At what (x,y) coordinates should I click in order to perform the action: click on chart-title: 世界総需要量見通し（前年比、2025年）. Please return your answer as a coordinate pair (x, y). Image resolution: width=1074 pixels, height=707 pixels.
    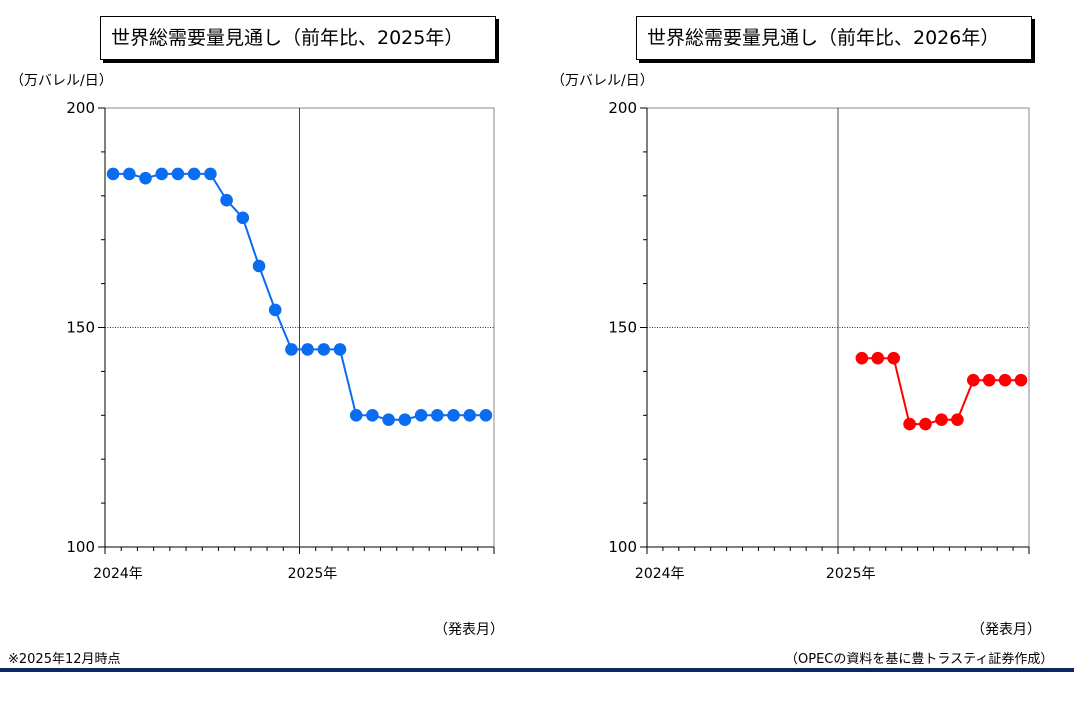
    Looking at the image, I should click on (298, 38).